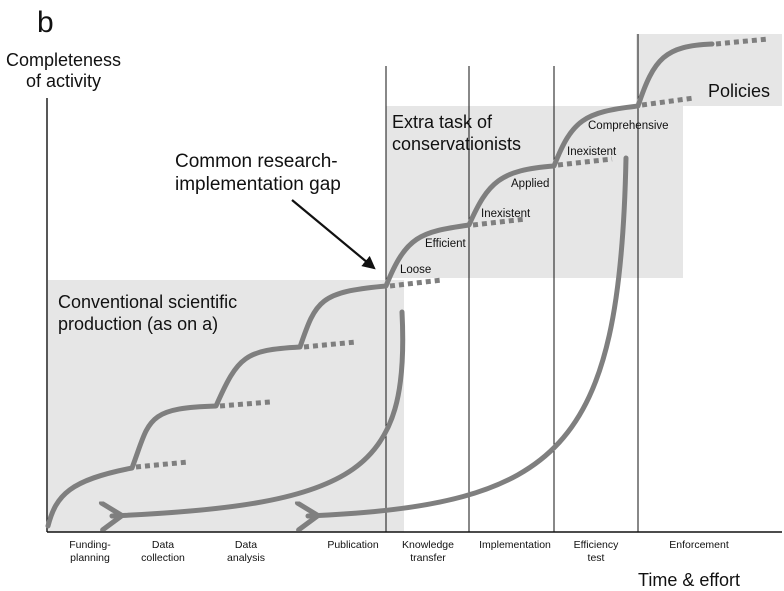 This screenshot has height=591, width=784. I want to click on stage-label-funding-planning: Funding- planning, so click(89, 551).